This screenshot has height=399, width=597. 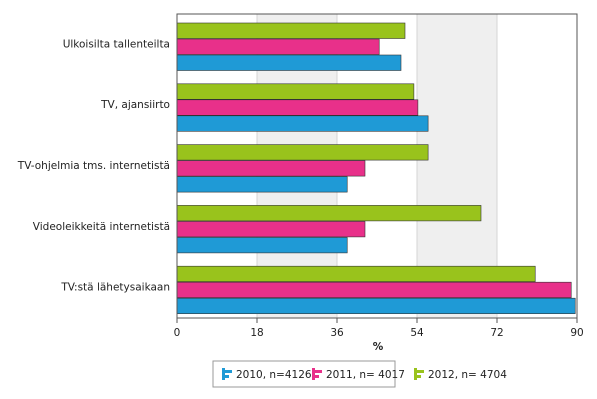 What do you see at coordinates (116, 44) in the screenshot?
I see `y-tick-label: Ulkoisilta tallenteilta` at bounding box center [116, 44].